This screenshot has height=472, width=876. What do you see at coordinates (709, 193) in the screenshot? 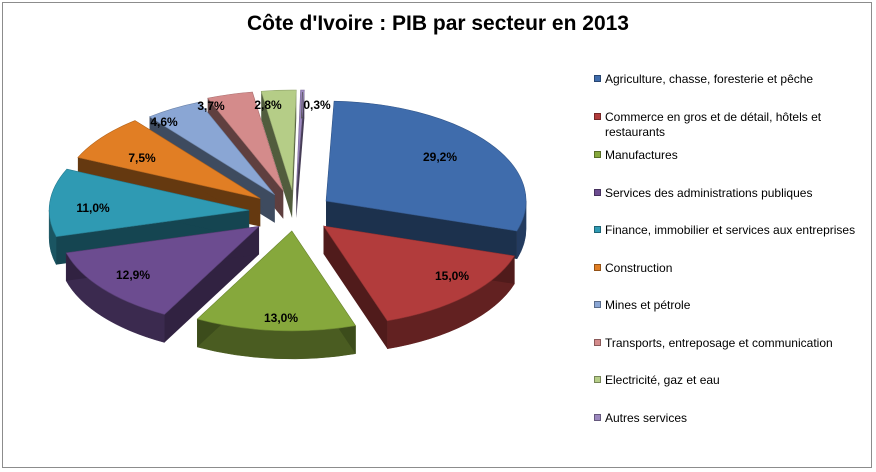
I see `legend-label: Services des administrations publiques` at bounding box center [709, 193].